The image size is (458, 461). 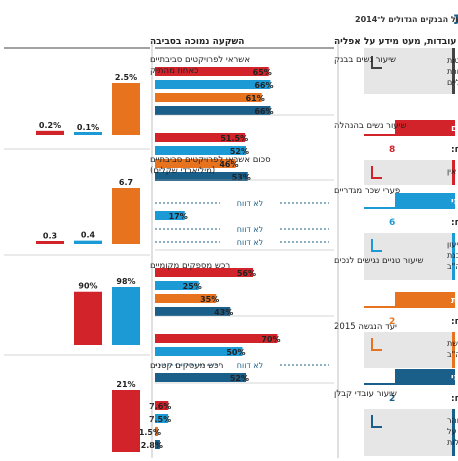 I want to click on middle-section-title: הרבה עובדות, מעט מידע על אפליה, so click(x=396, y=42).